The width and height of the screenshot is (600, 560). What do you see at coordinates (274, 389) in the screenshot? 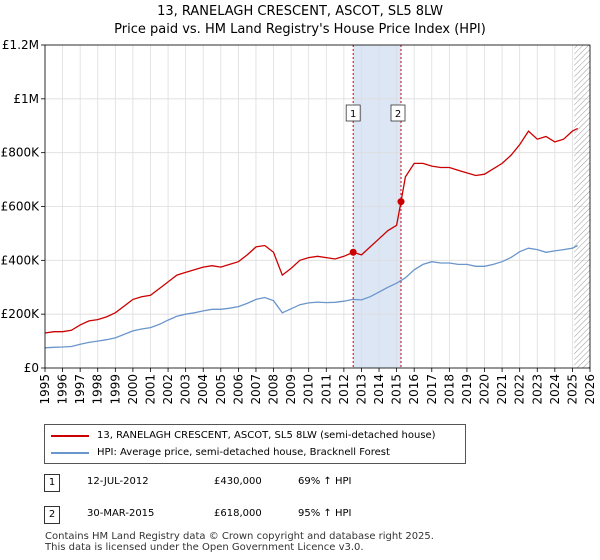
I see `x-tick-label: 2008` at bounding box center [274, 389].